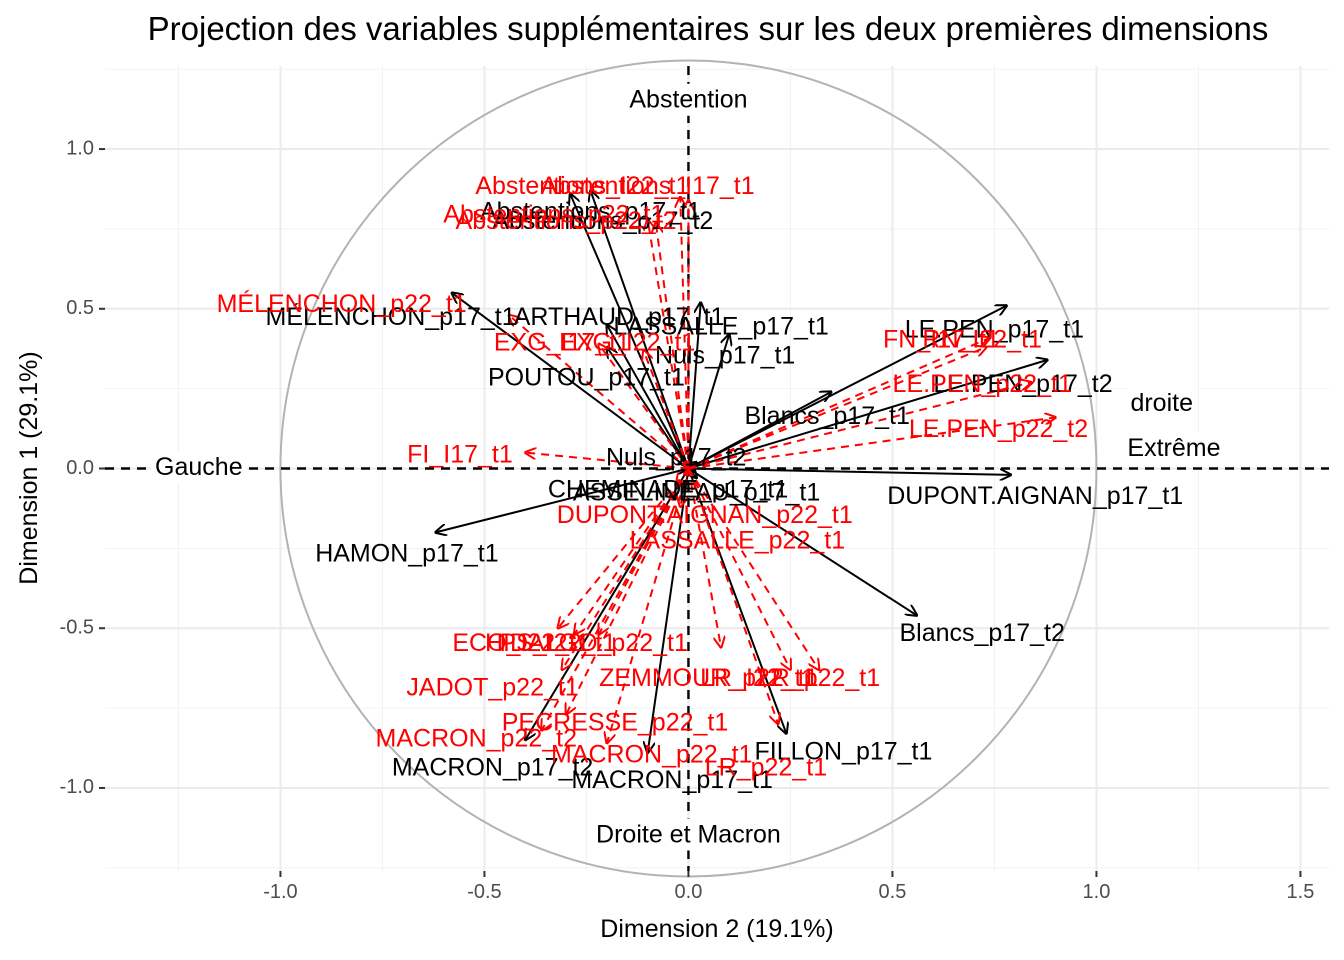 The width and height of the screenshot is (1344, 960). What do you see at coordinates (619, 317) in the screenshot?
I see `label-ARTHAUD_p17_t1: ARTHAUD_p17_t1` at bounding box center [619, 317].